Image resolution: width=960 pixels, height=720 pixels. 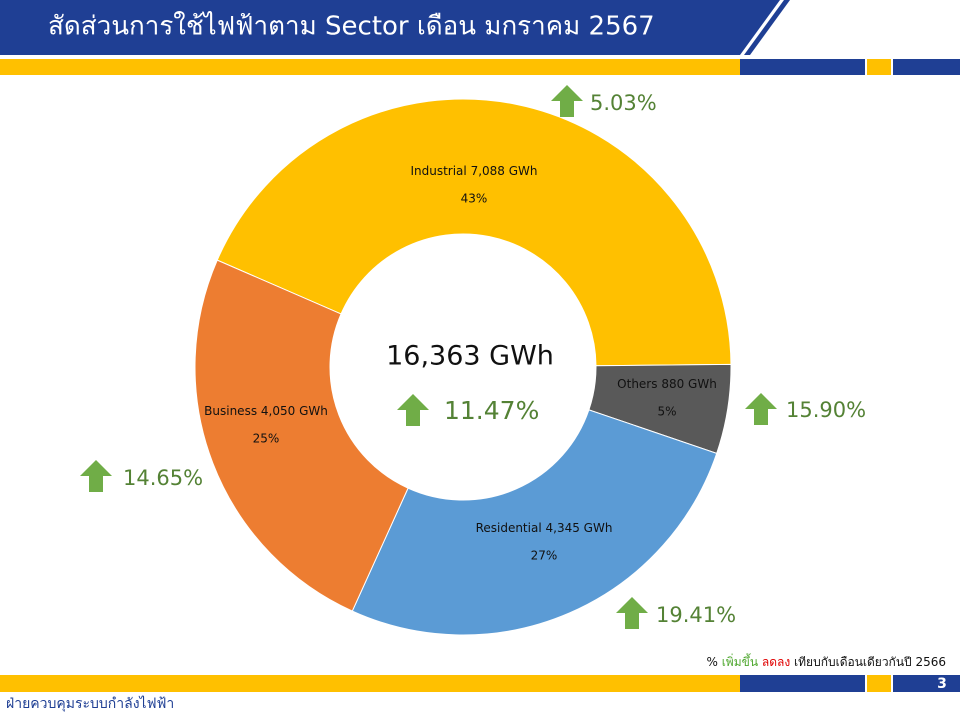 What do you see at coordinates (696, 615) in the screenshot?
I see `growth-label: 19.41%` at bounding box center [696, 615].